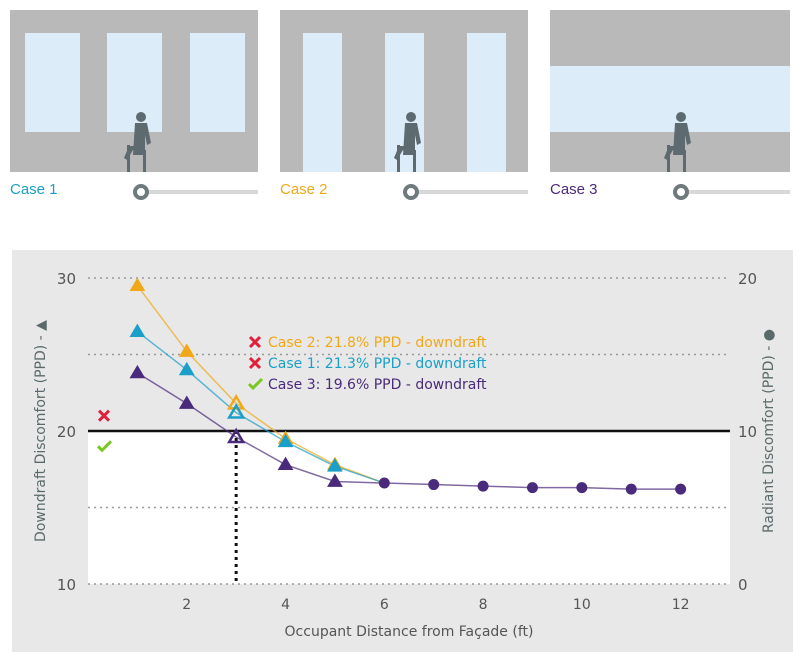 This screenshot has width=800, height=652. I want to click on x-tick-label: 10, so click(582, 605).